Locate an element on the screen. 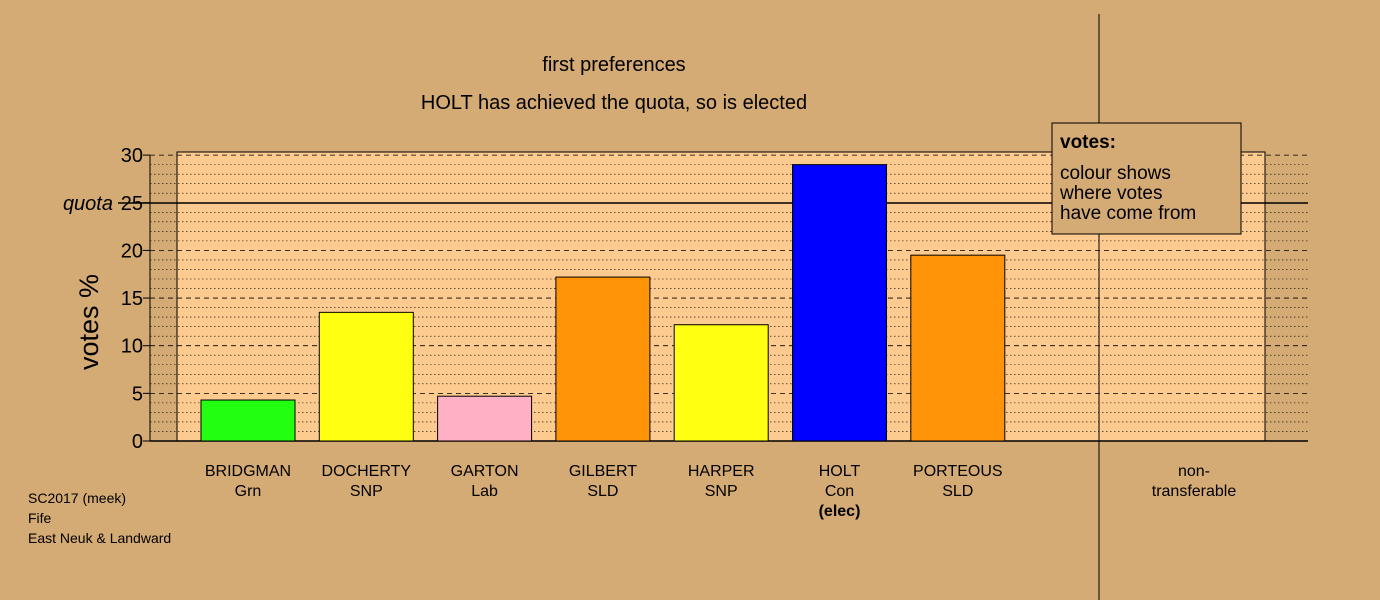 This screenshot has height=600, width=1380. legend-frame is located at coordinates (1146, 178).